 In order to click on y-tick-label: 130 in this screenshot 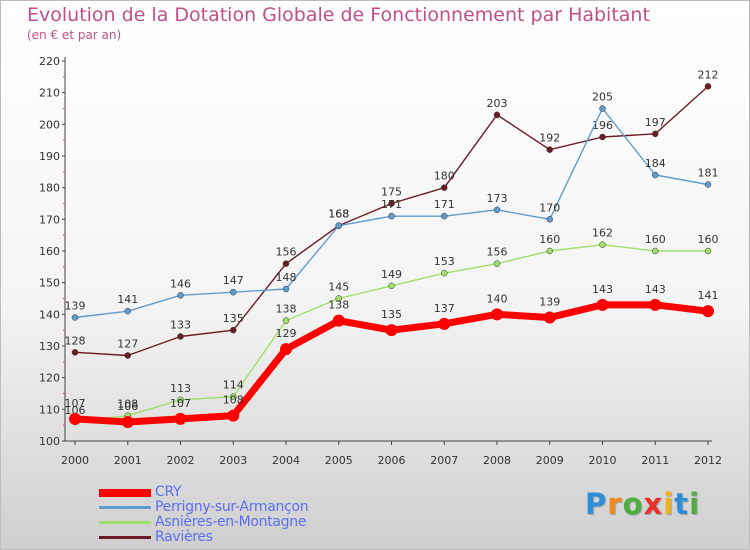, I will do `click(49, 346)`.